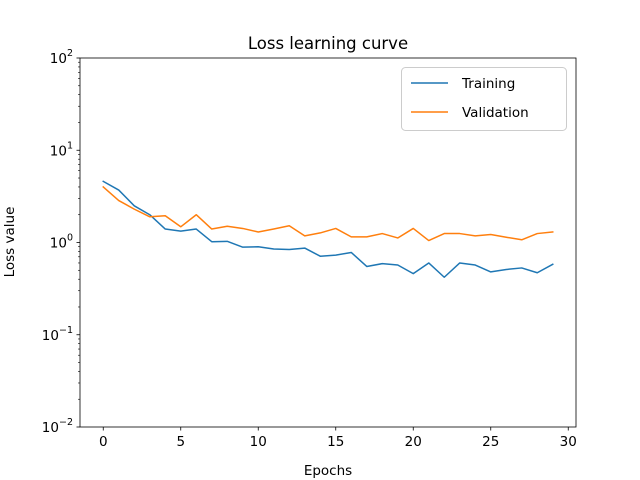 The image size is (640, 480). I want to click on y-tick-exponent: 1, so click(70, 145).